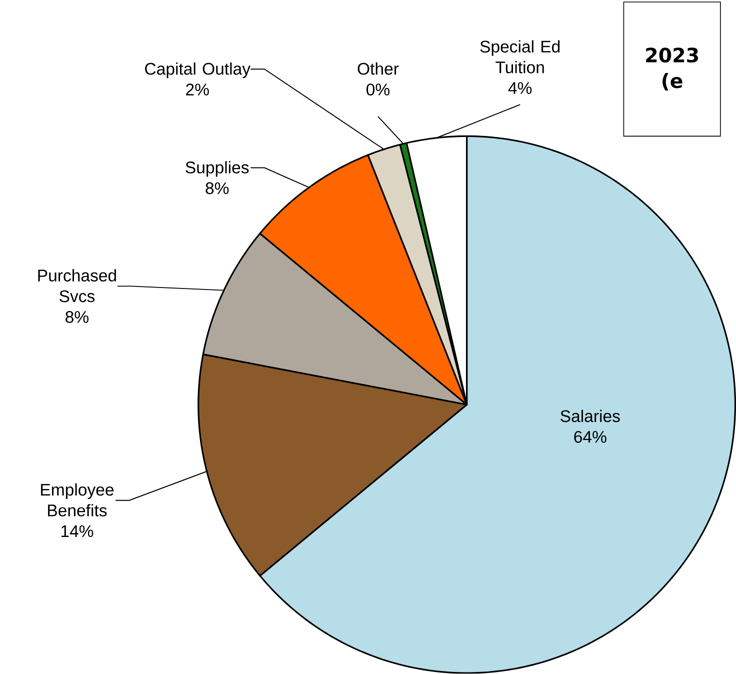 The height and width of the screenshot is (674, 736). I want to click on text: 2023 (e, so click(672, 69).